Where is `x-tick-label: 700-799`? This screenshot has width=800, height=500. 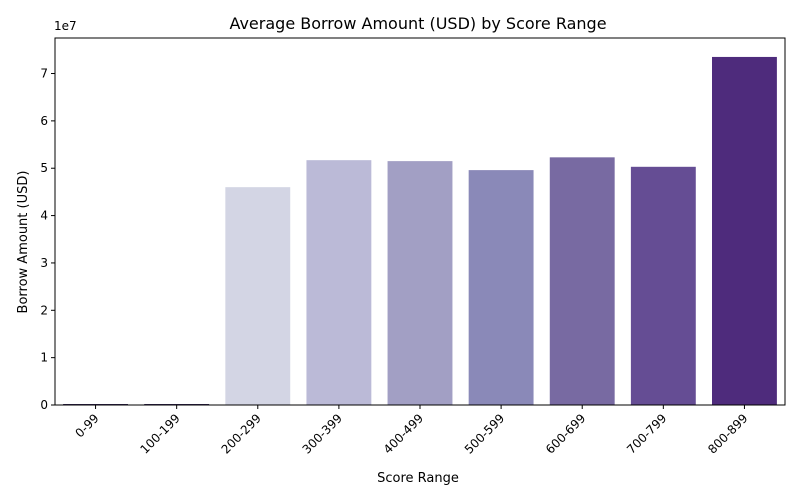 x-tick-label: 700-799 is located at coordinates (646, 433).